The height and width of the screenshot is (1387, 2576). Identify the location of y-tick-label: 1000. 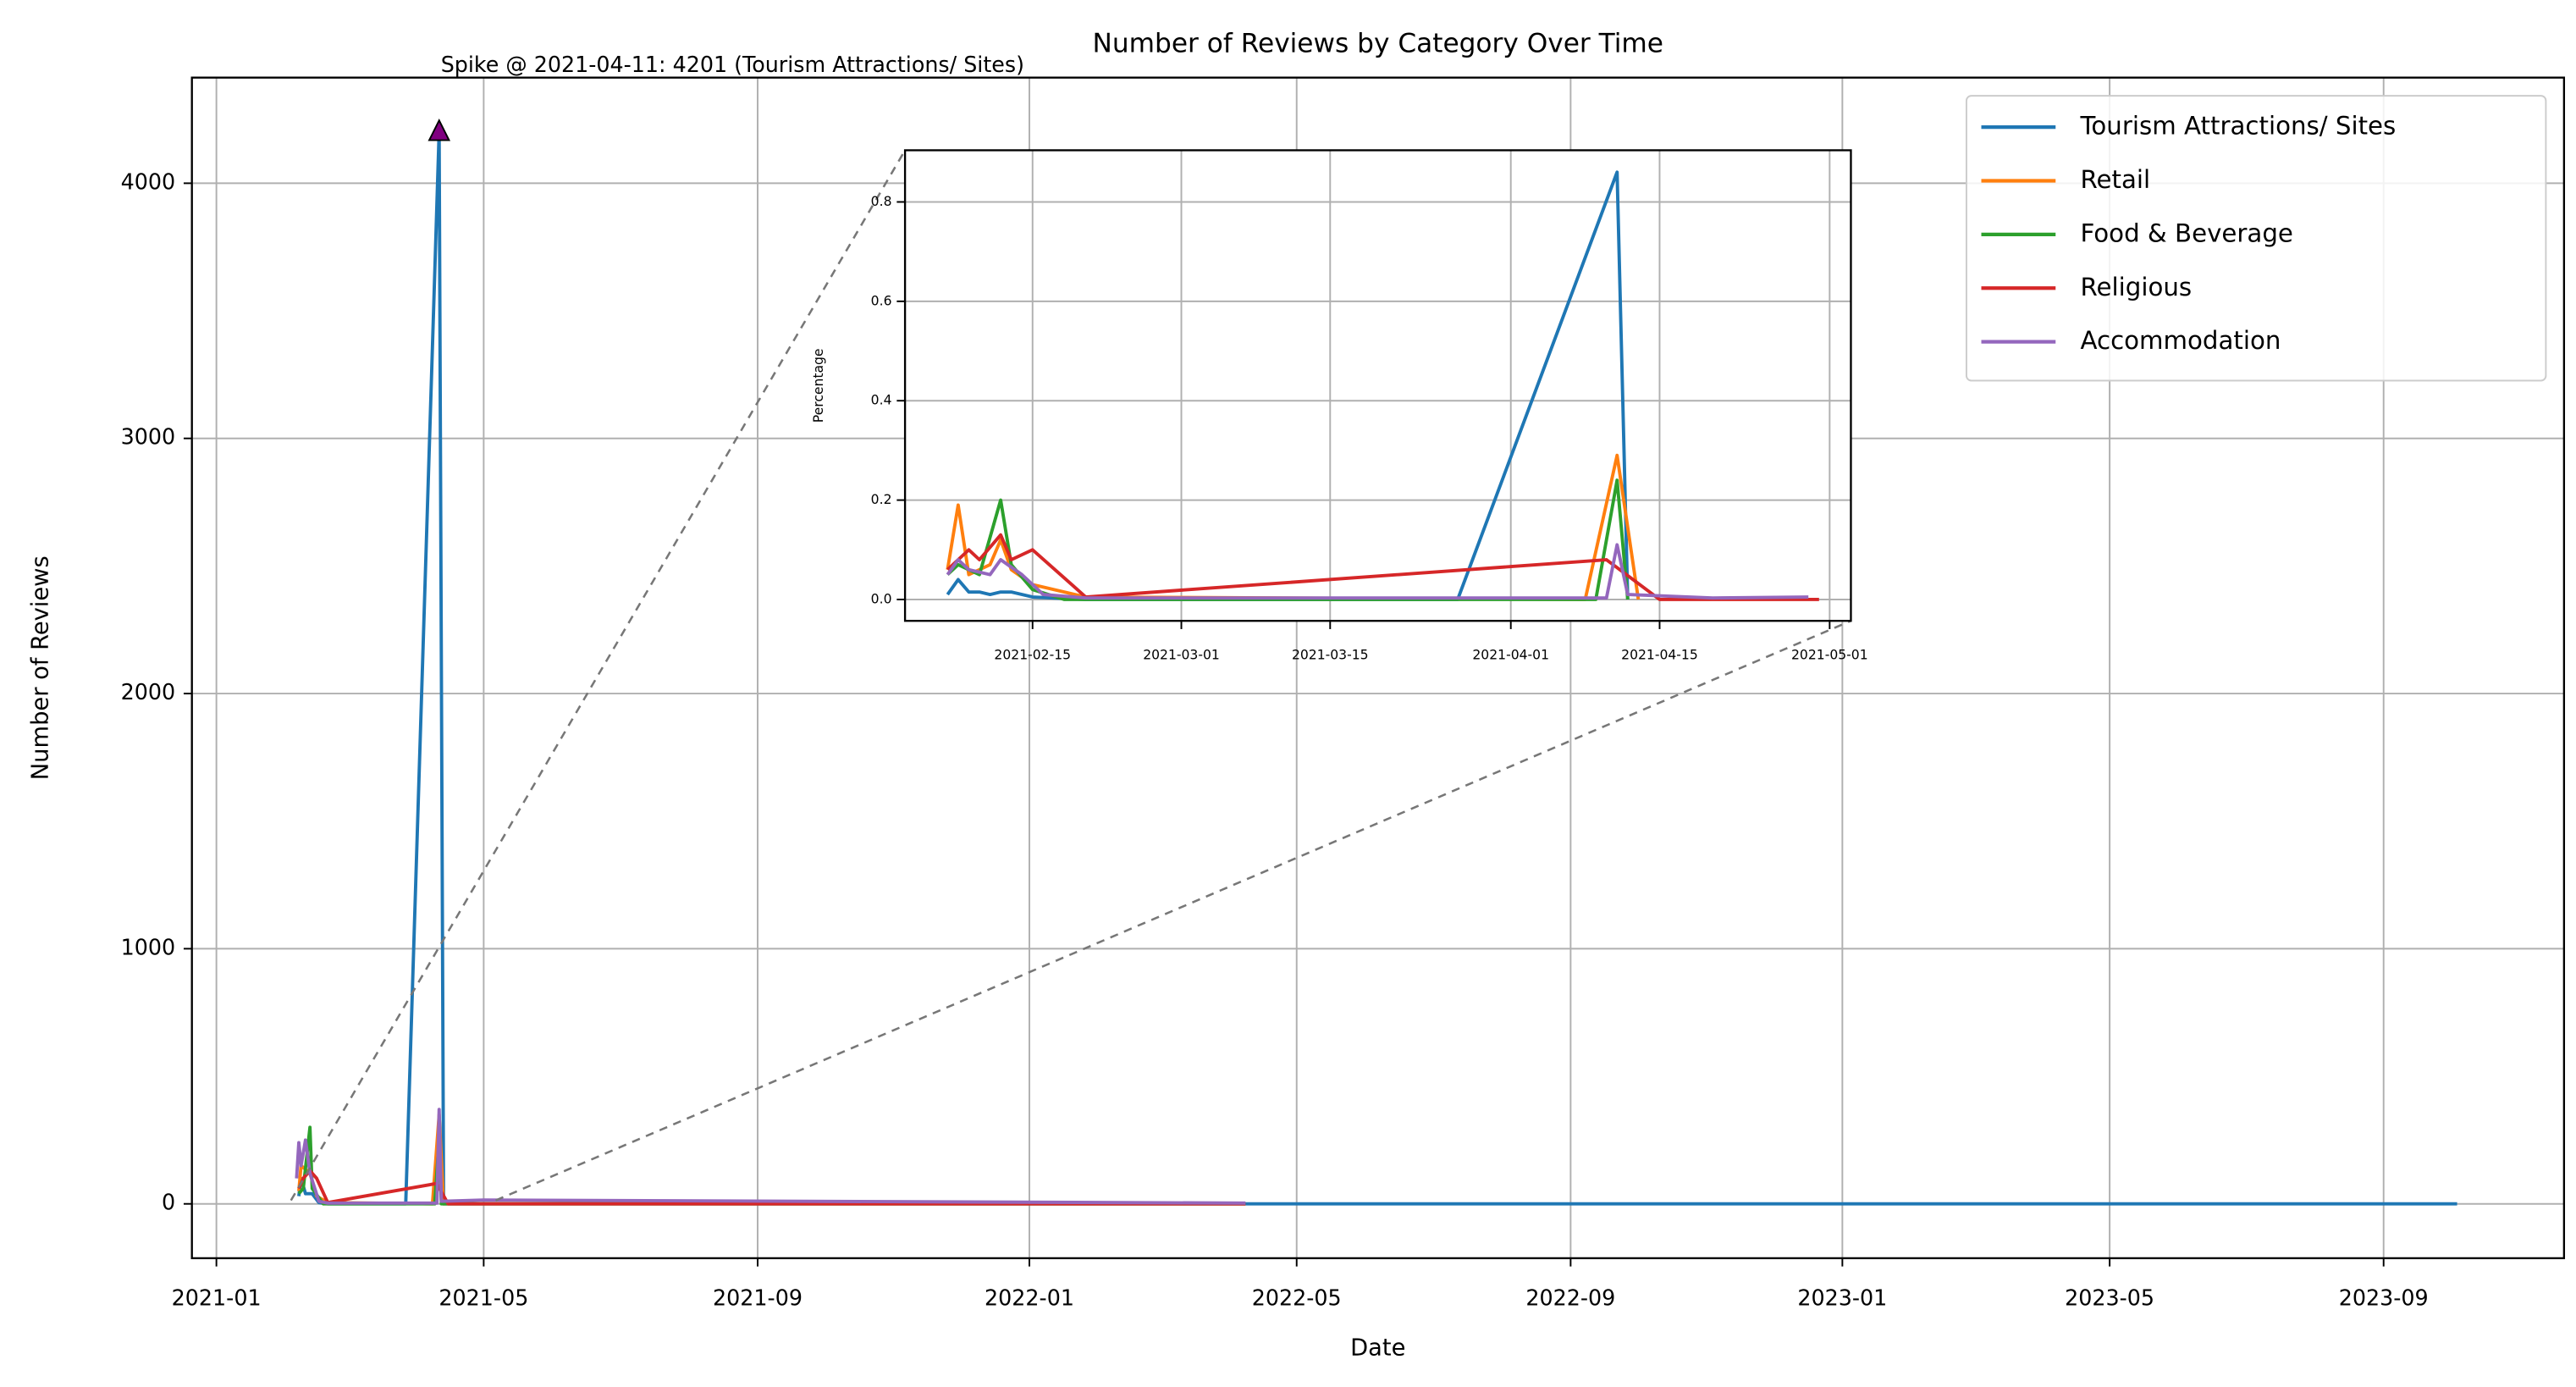
(148, 946).